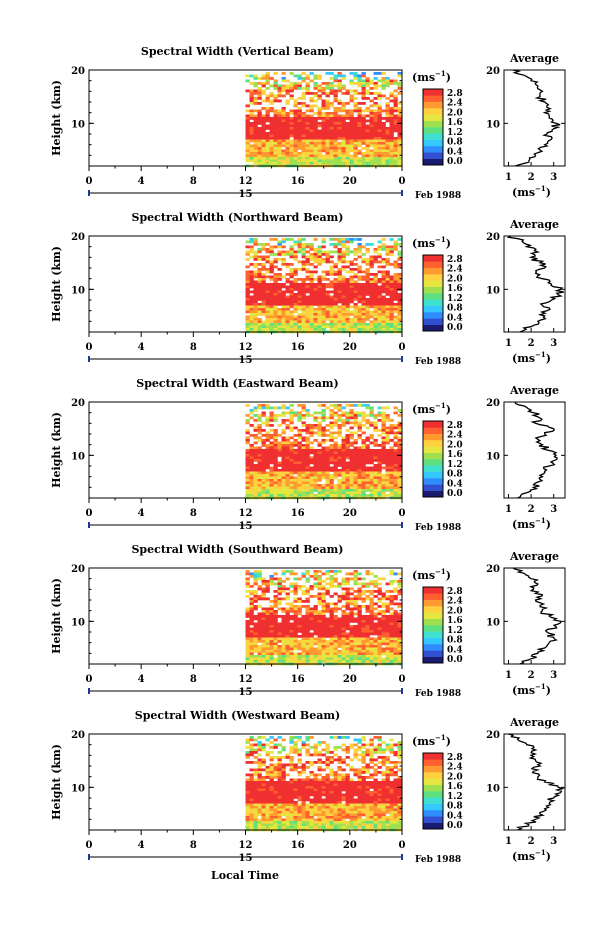  What do you see at coordinates (455, 494) in the screenshot?
I see `colorbar-tick-label: 0.0` at bounding box center [455, 494].